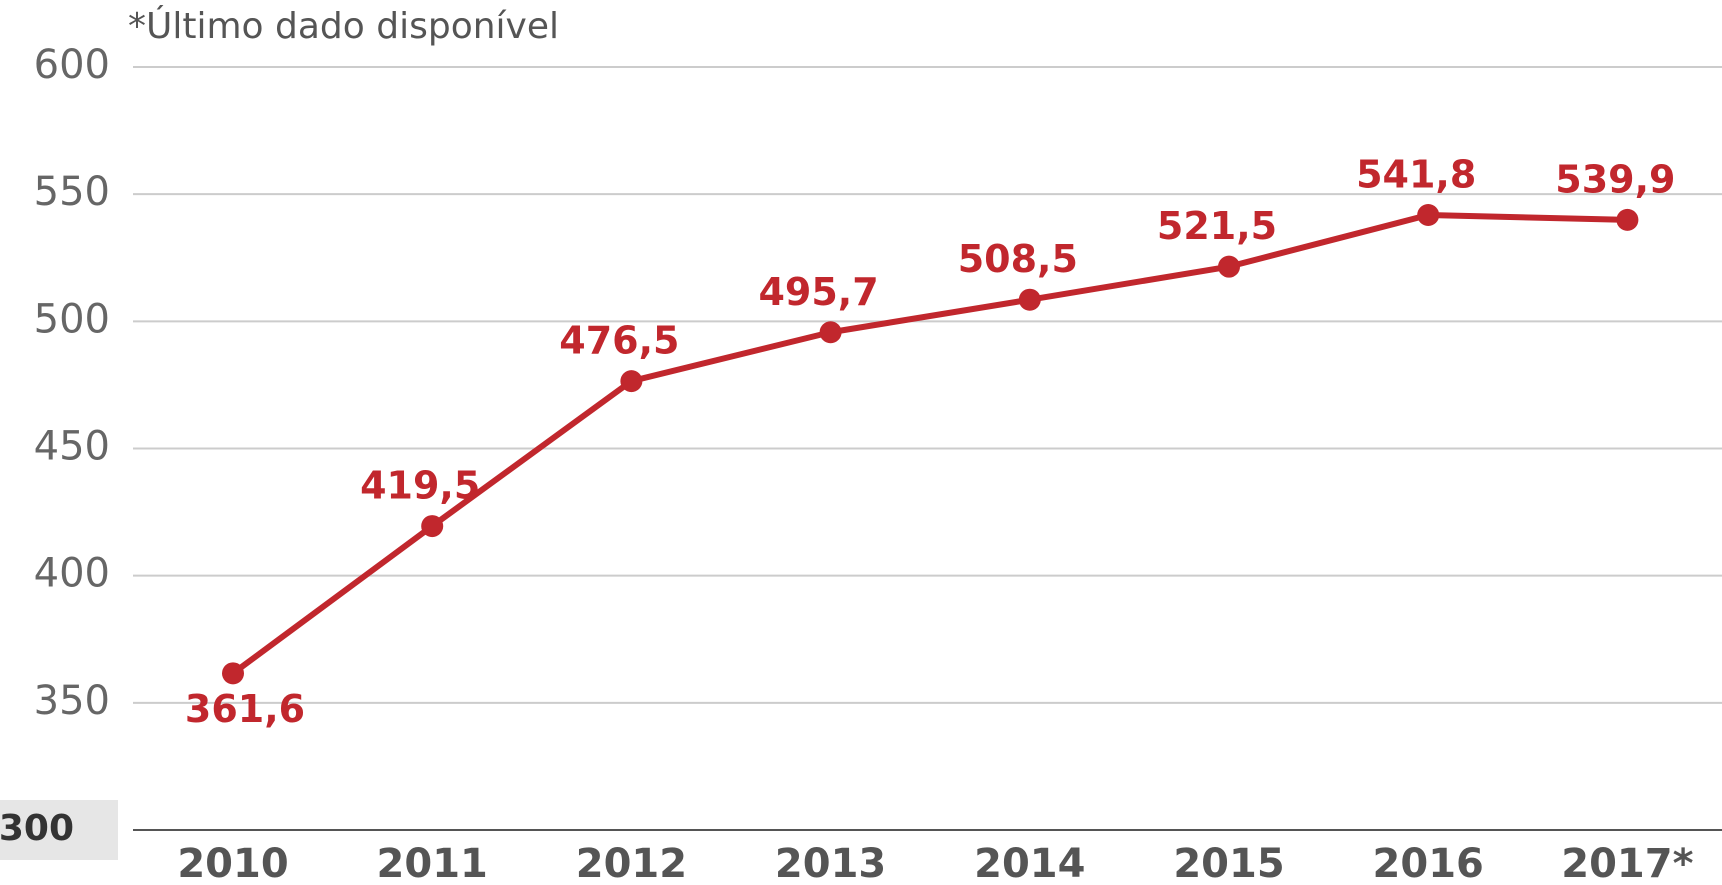  Describe the element at coordinates (245, 709) in the screenshot. I see `value-label: 361,6` at that location.